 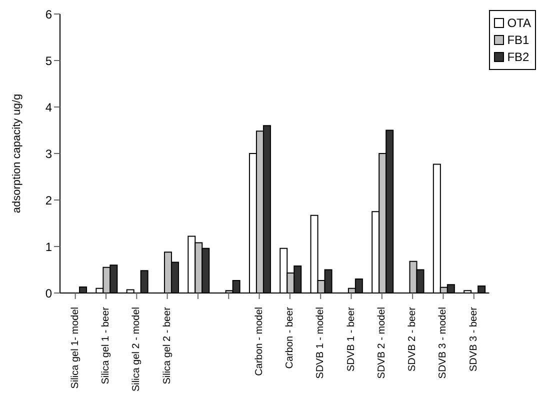 I want to click on x-tick-label: SDVB 2 - model, so click(x=382, y=343).